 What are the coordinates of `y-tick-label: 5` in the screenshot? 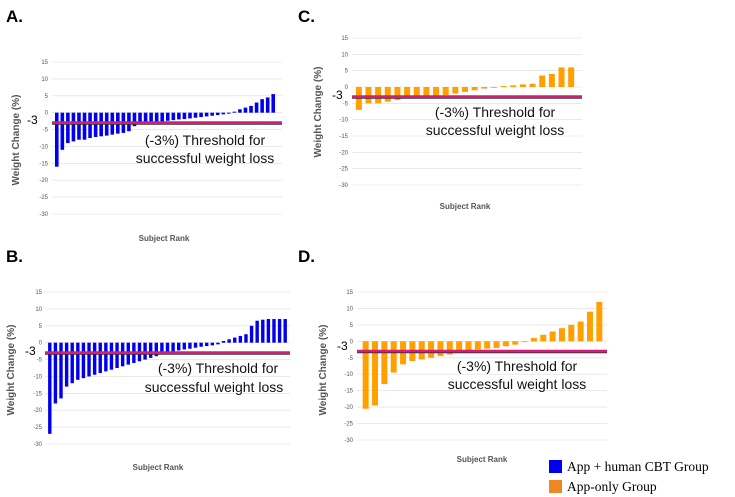 It's located at (347, 72).